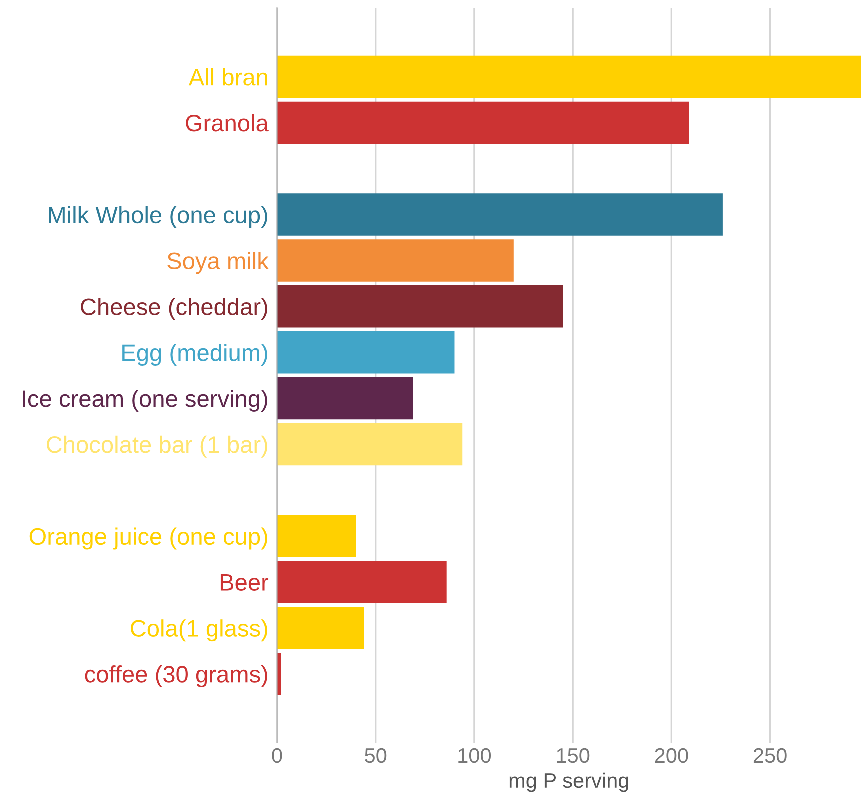 Image resolution: width=861 pixels, height=812 pixels. Describe the element at coordinates (199, 631) in the screenshot. I see `y-tick-label: Cola(1 glass)` at that location.